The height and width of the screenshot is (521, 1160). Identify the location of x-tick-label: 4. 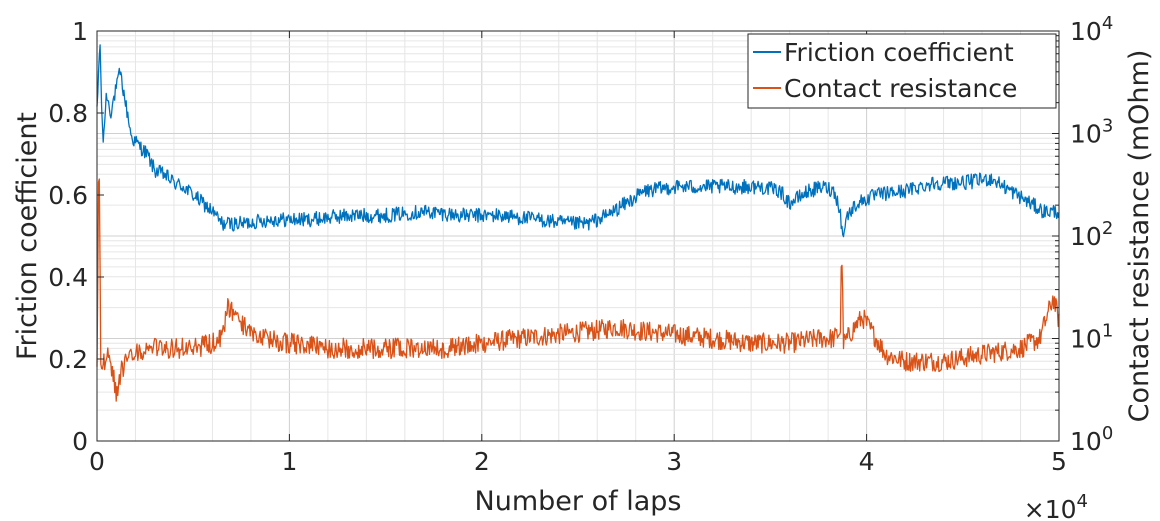
(867, 461).